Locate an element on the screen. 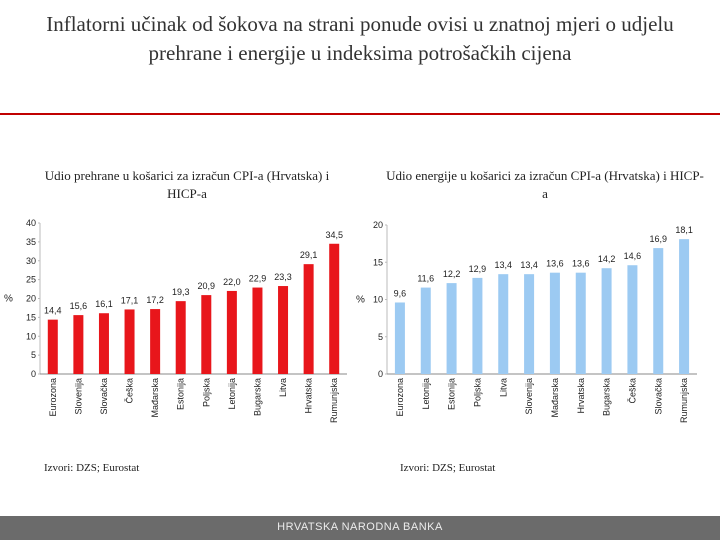 The width and height of the screenshot is (720, 540). data-label: 20,9 is located at coordinates (207, 286).